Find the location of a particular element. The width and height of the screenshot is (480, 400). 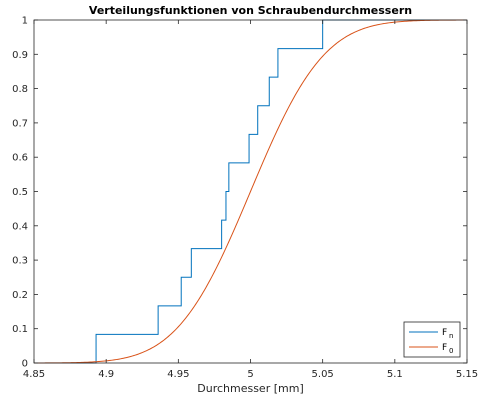

x-tick-label: 4.95 is located at coordinates (178, 374).